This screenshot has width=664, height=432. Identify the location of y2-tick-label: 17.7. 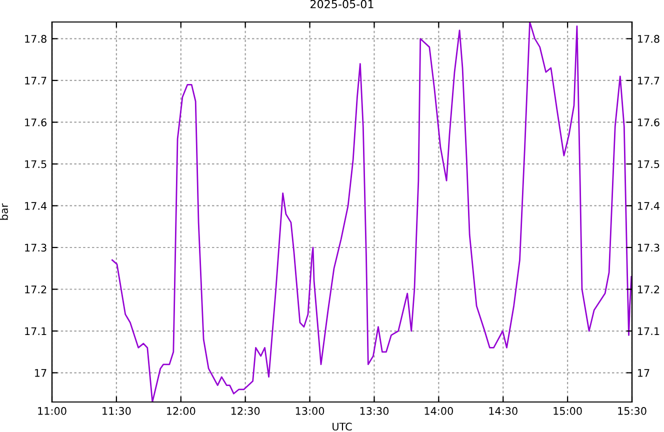
(649, 80).